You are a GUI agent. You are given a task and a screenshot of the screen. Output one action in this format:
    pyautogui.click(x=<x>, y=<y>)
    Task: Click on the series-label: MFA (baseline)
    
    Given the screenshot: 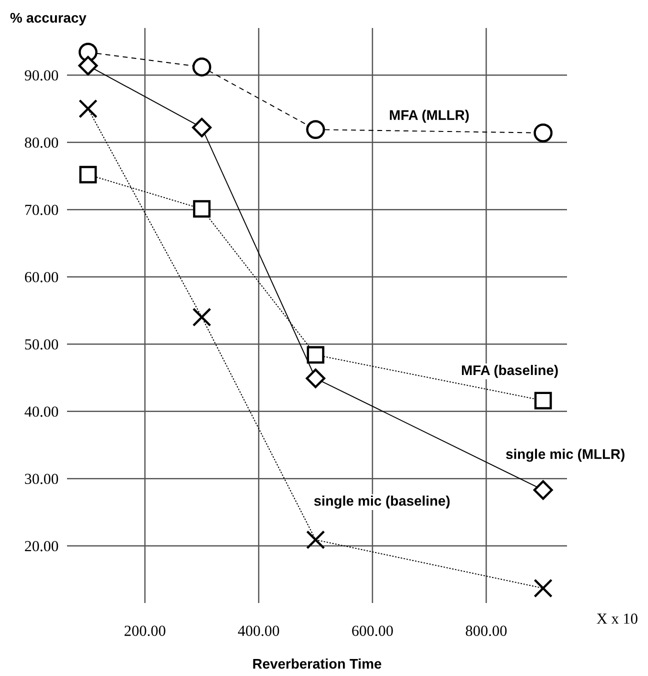 What is the action you would take?
    pyautogui.click(x=510, y=371)
    